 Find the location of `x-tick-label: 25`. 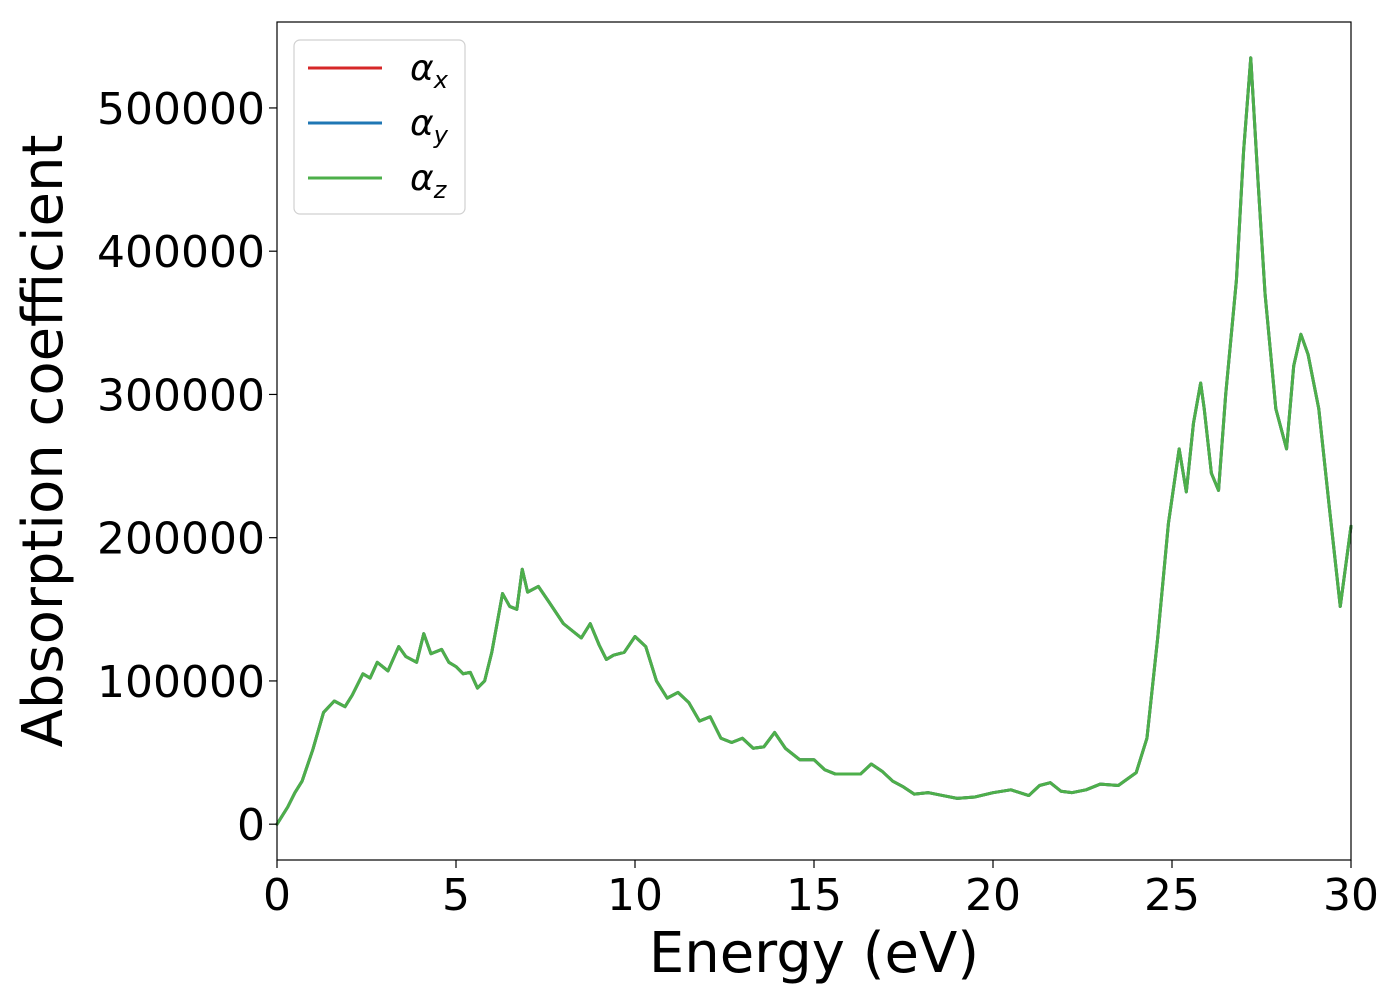

x-tick-label: 25 is located at coordinates (1172, 895).